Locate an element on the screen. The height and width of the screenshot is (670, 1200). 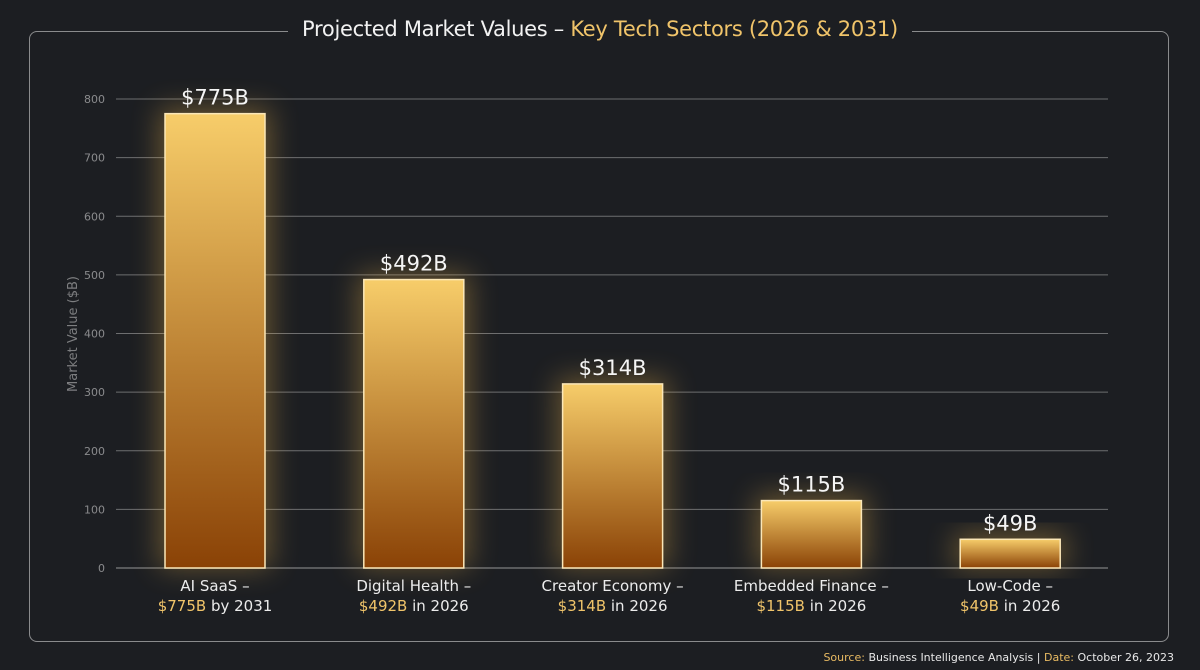
bar-low-code is located at coordinates (1010, 553).